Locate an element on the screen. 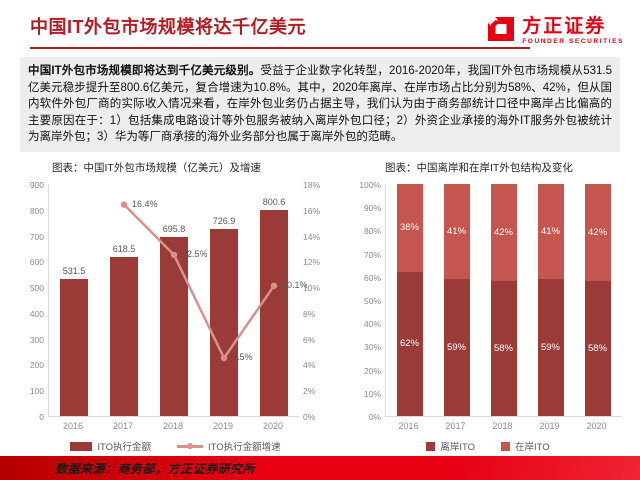 The width and height of the screenshot is (640, 480). axis-tick-label: 80% is located at coordinates (372, 231).